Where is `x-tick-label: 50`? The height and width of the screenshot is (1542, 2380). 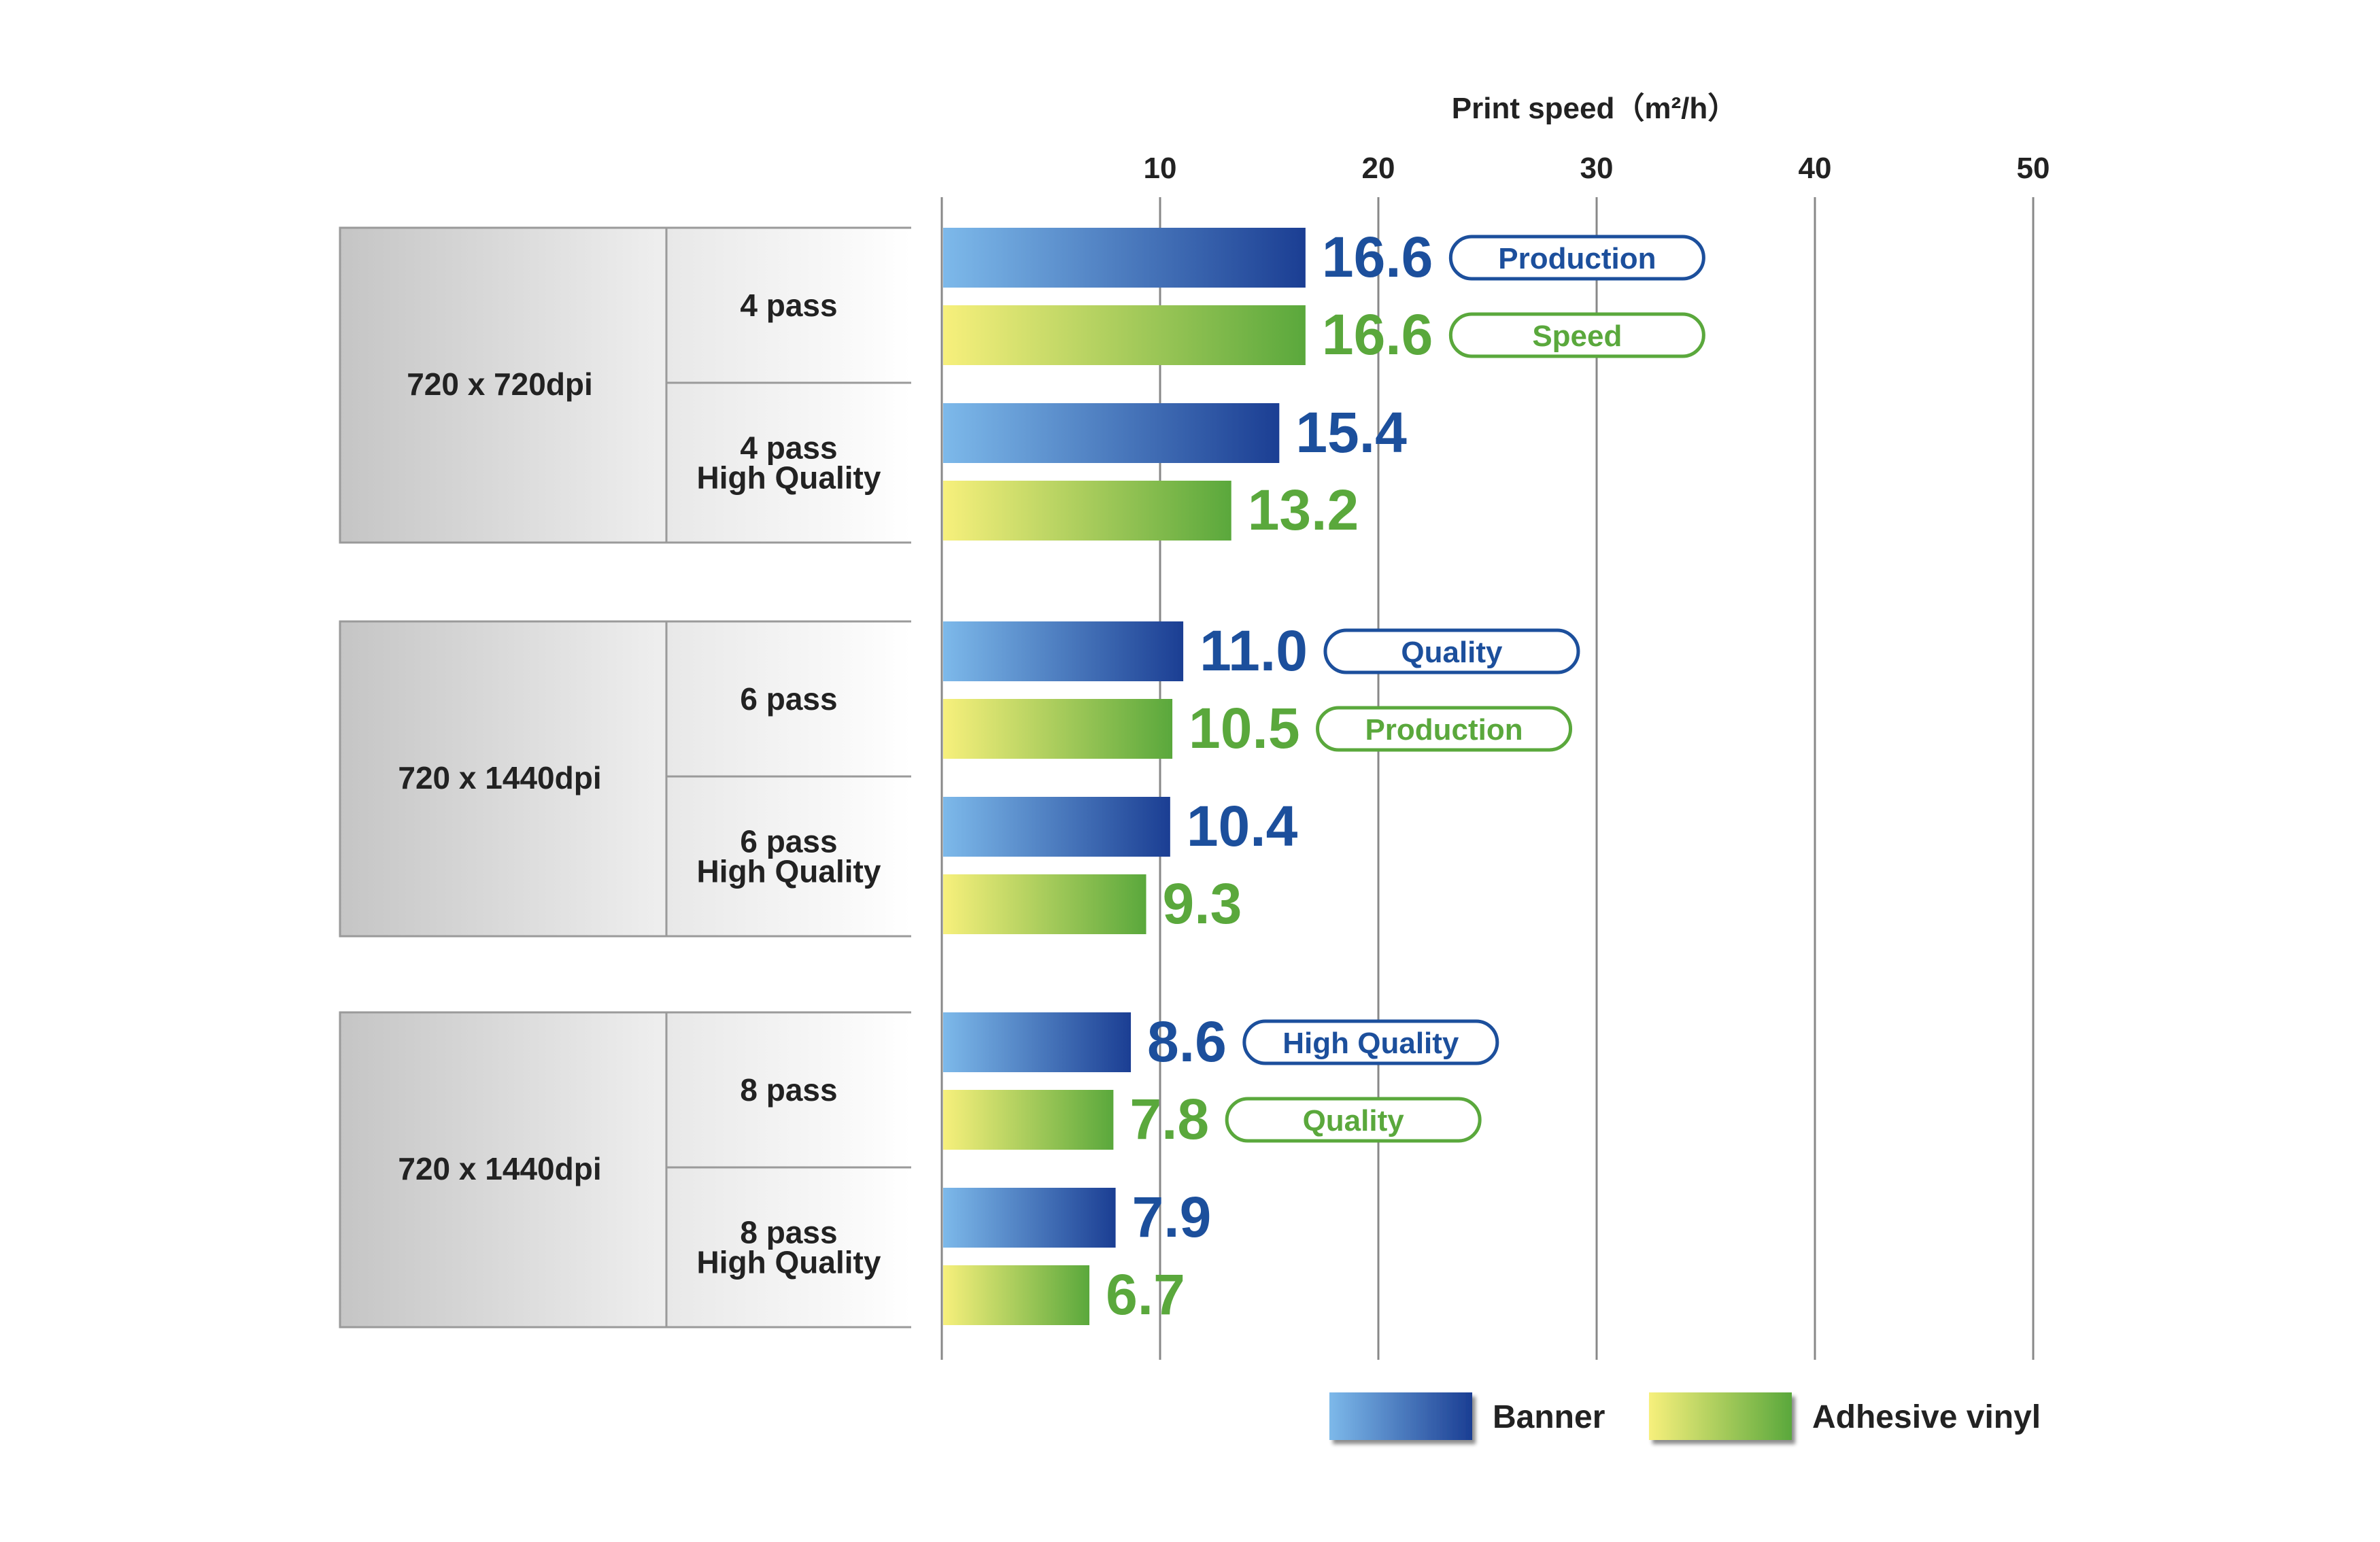
x-tick-label: 50 is located at coordinates (2034, 168).